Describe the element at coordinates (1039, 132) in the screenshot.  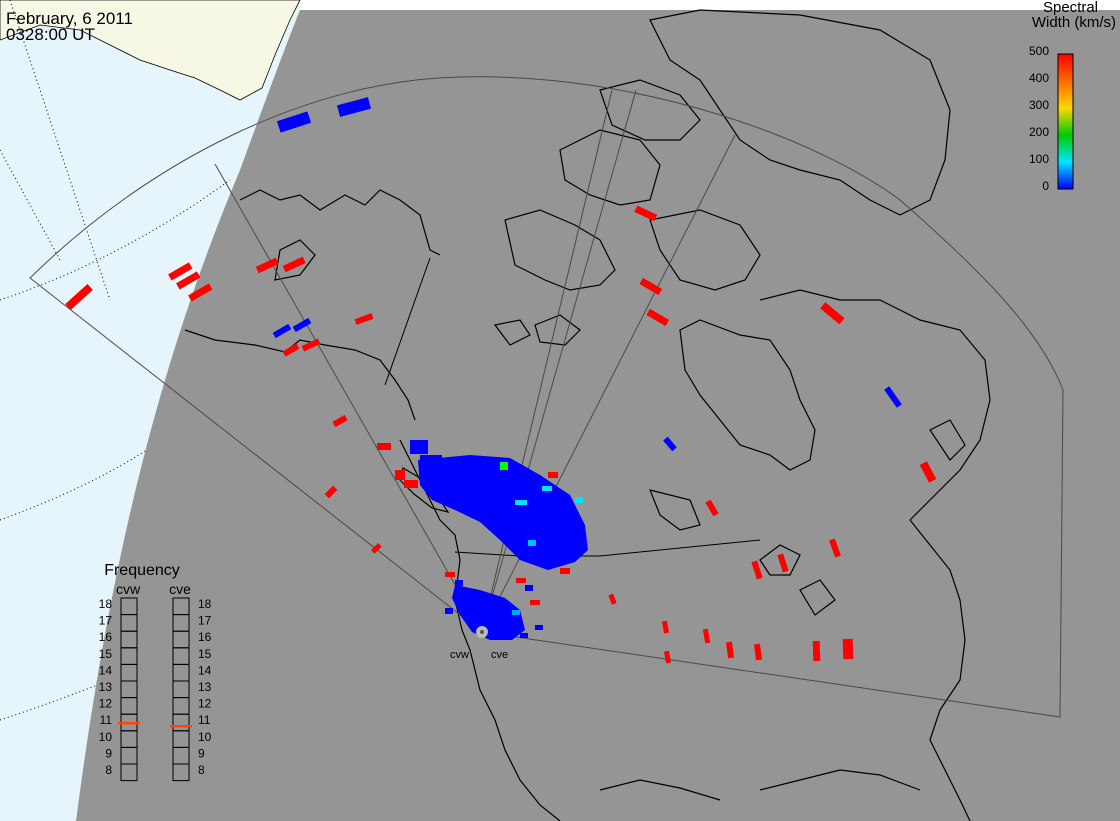
I see `colorbar-tick: 200` at that location.